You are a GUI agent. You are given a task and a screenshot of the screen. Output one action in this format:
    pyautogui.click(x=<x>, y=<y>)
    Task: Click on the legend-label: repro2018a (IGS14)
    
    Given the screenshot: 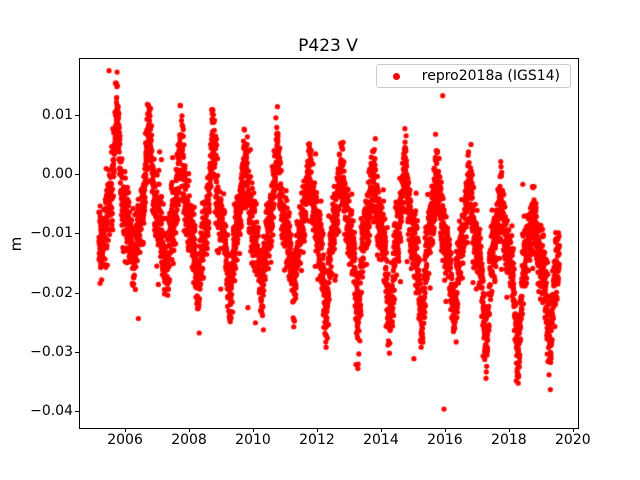 What is the action you would take?
    pyautogui.click(x=490, y=76)
    